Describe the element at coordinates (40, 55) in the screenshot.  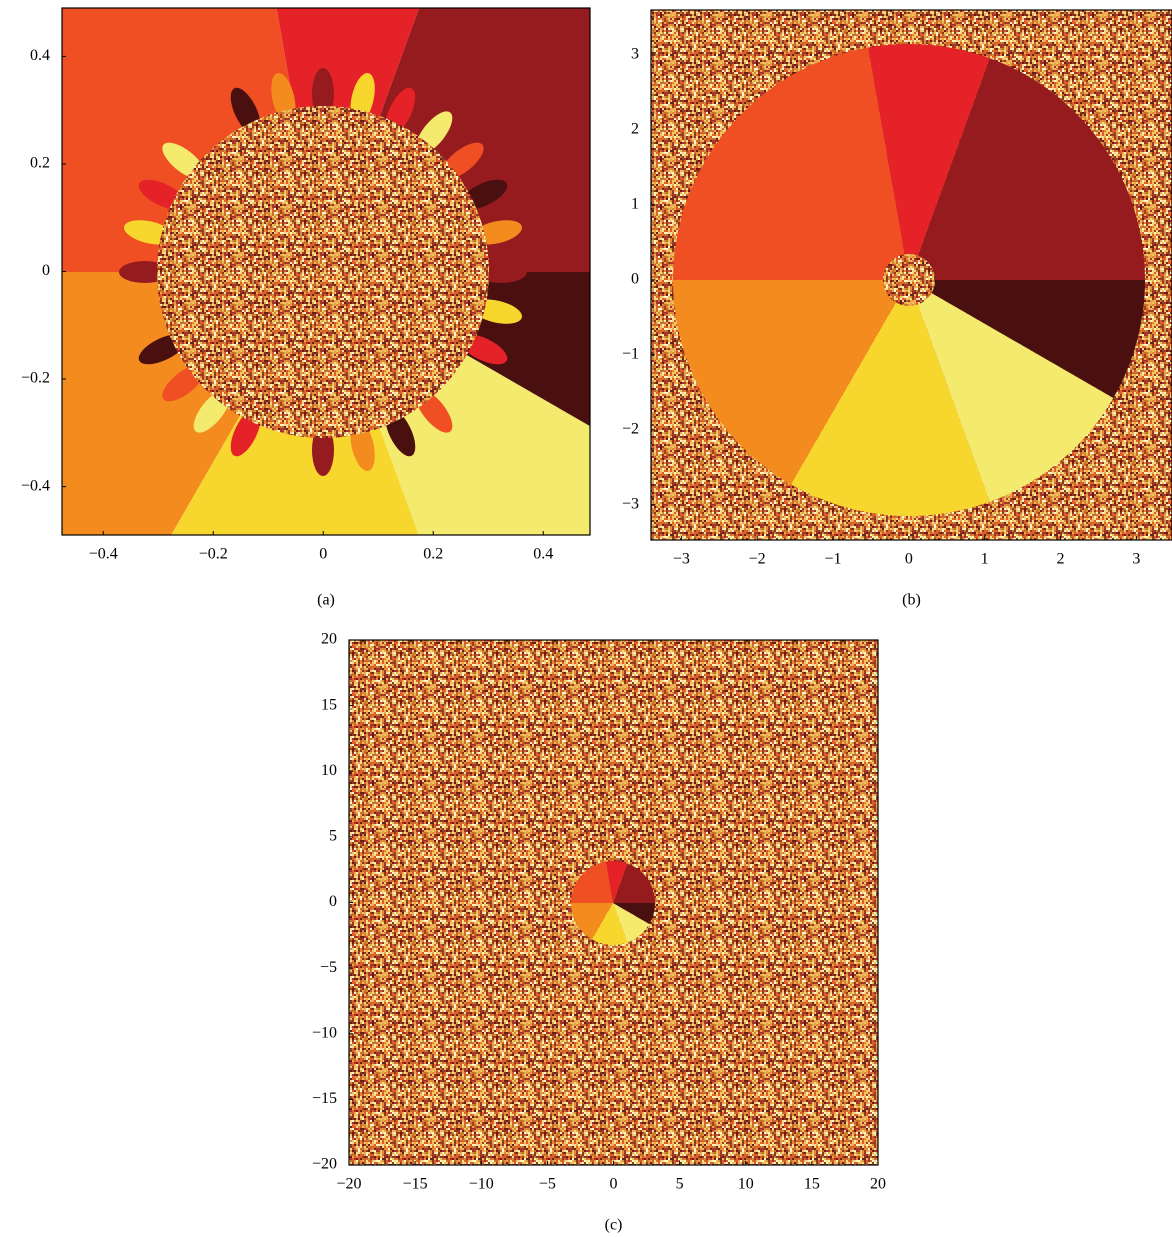
I see `y-tick-label: 0.4` at that location.